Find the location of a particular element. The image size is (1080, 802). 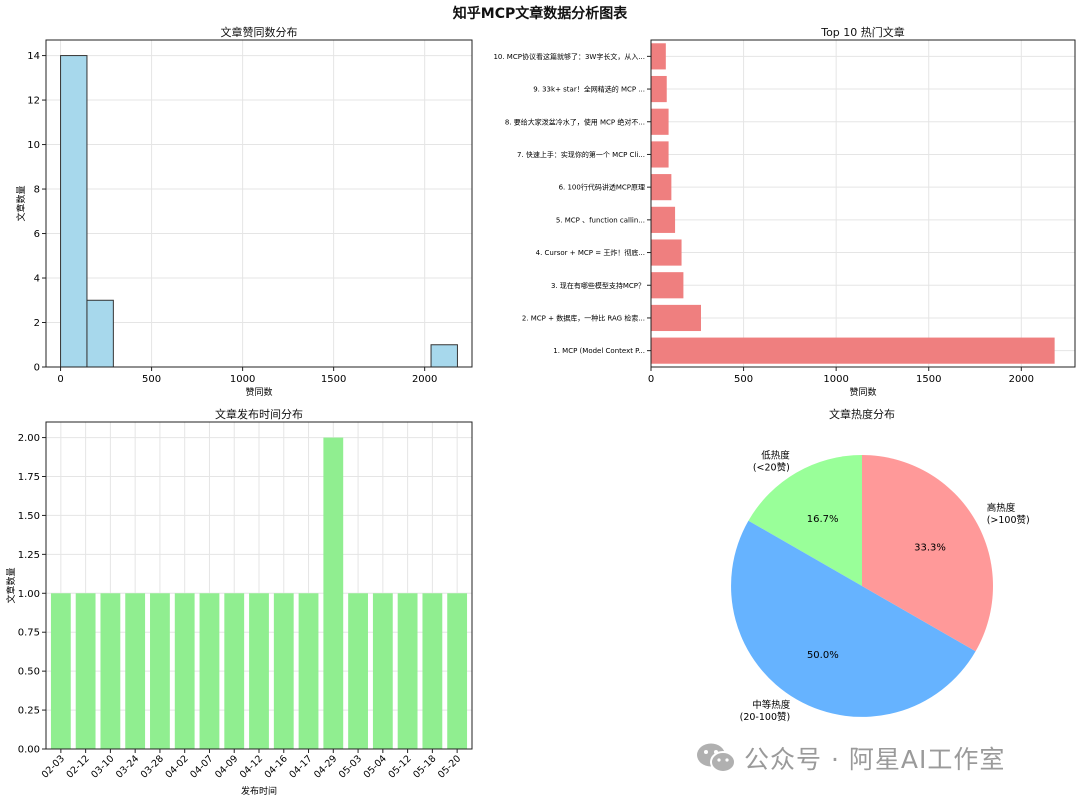

top10-xtick-label: 500 is located at coordinates (743, 379).